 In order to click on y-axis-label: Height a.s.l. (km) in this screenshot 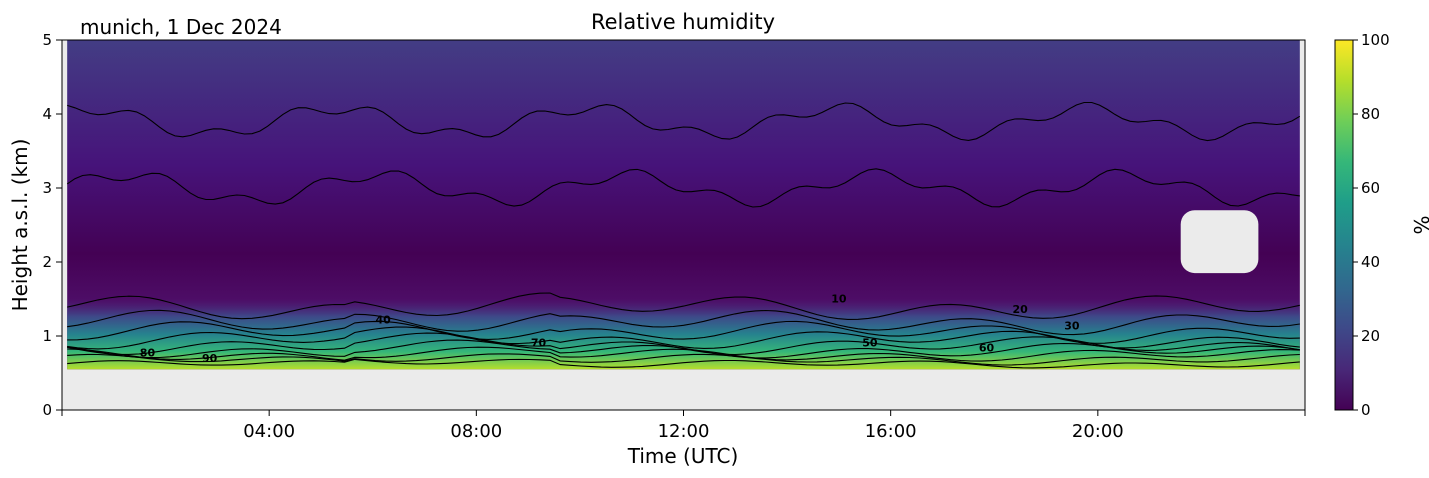, I will do `click(20, 225)`.